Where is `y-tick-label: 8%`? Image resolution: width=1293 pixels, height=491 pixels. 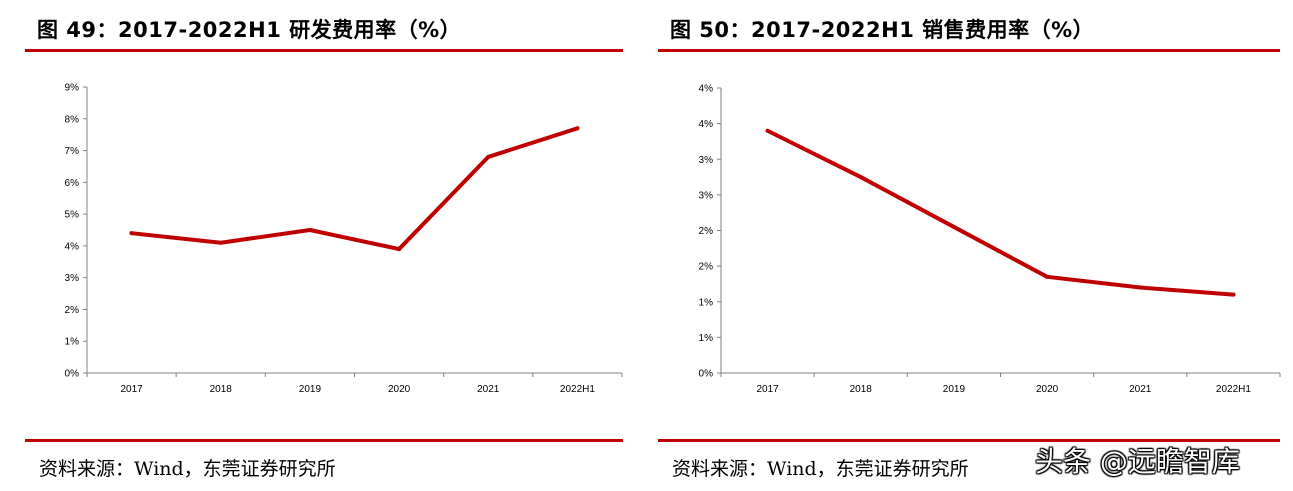
y-tick-label: 8% is located at coordinates (72, 119).